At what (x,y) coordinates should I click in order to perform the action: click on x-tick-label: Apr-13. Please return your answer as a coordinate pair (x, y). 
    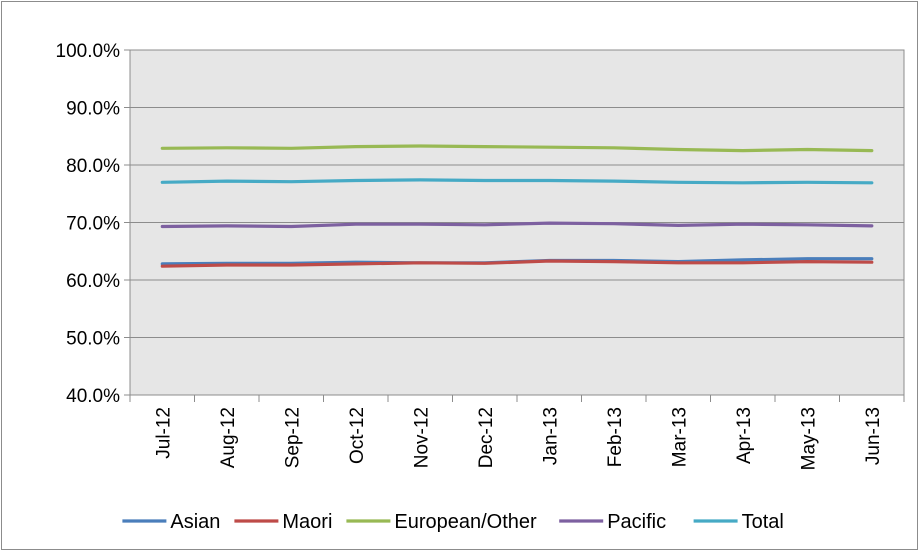
    Looking at the image, I should click on (744, 435).